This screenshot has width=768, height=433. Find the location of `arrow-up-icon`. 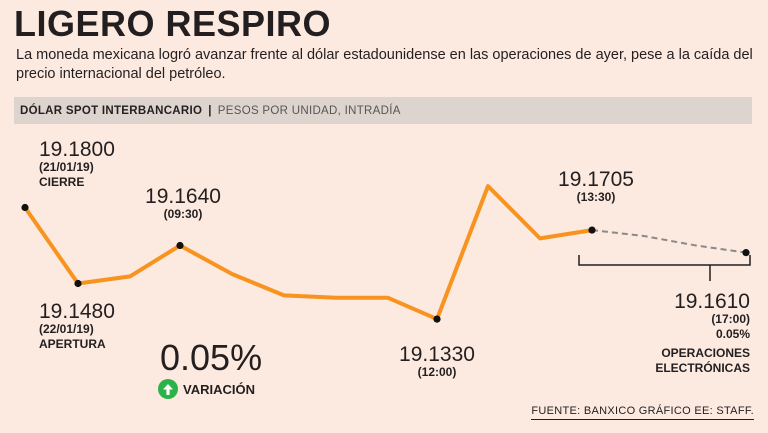

arrow-up-icon is located at coordinates (168, 389).